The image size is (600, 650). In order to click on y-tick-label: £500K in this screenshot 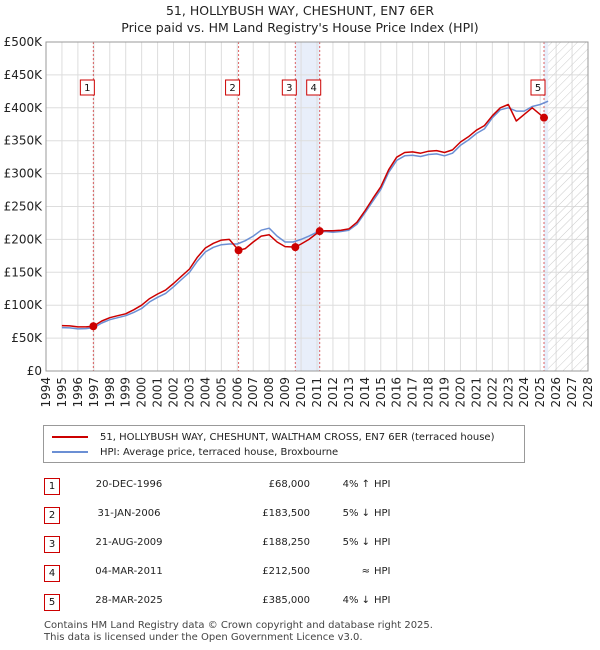, I will do `click(24, 42)`.